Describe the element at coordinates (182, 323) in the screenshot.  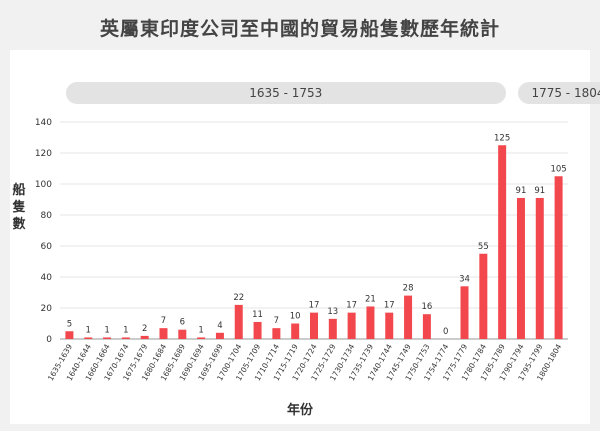
I see `data-label: 6` at that location.